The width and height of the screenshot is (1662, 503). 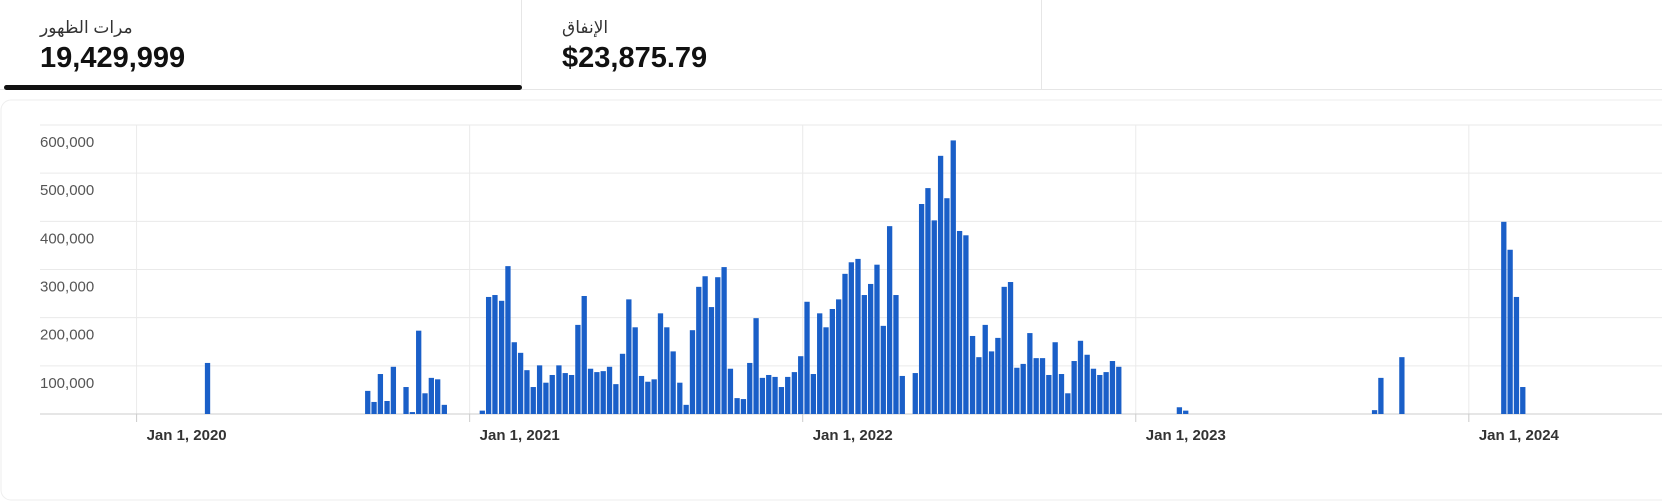 I want to click on y-tick-label: 600,000, so click(x=67, y=142).